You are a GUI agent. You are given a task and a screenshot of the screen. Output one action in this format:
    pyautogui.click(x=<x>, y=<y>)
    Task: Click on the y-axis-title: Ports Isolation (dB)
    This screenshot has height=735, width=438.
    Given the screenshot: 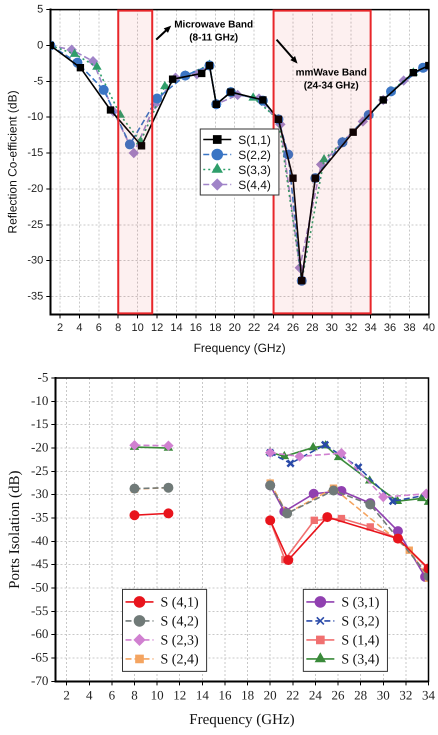 What is the action you would take?
    pyautogui.click(x=14, y=529)
    